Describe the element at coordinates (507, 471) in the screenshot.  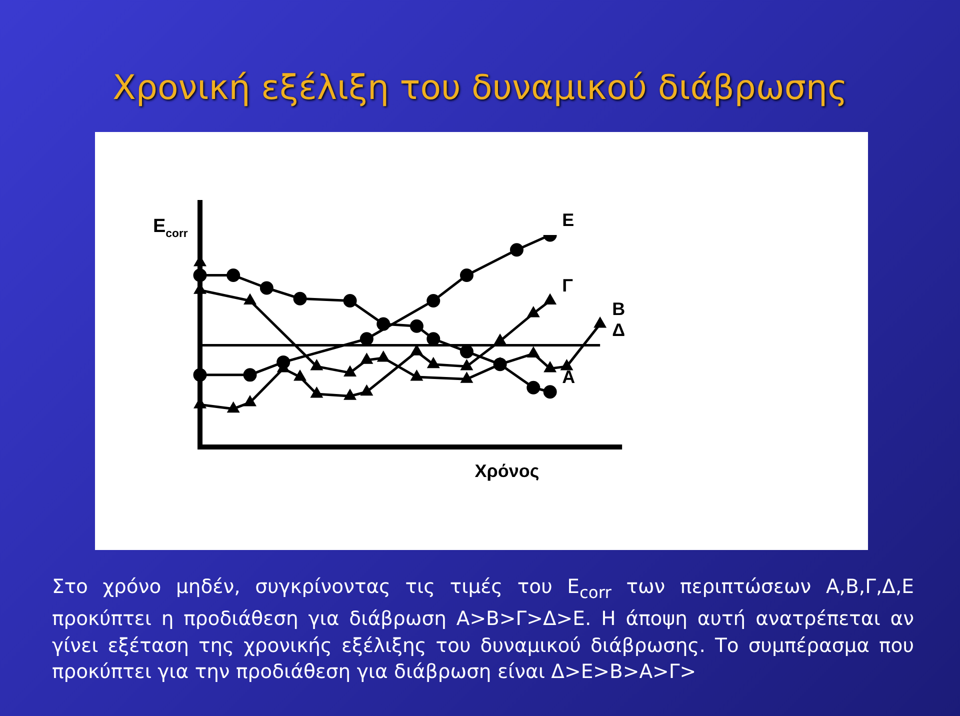
I see `x-axis-title: Χρόνος` at that location.